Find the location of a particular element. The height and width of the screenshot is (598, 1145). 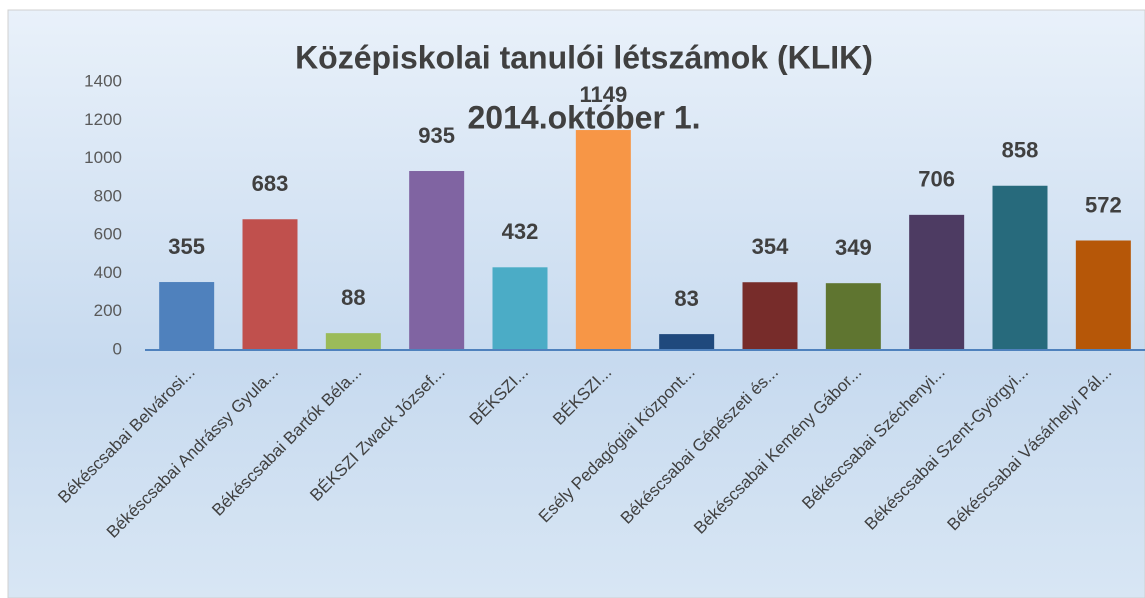

value-label: 858 is located at coordinates (1020, 150).